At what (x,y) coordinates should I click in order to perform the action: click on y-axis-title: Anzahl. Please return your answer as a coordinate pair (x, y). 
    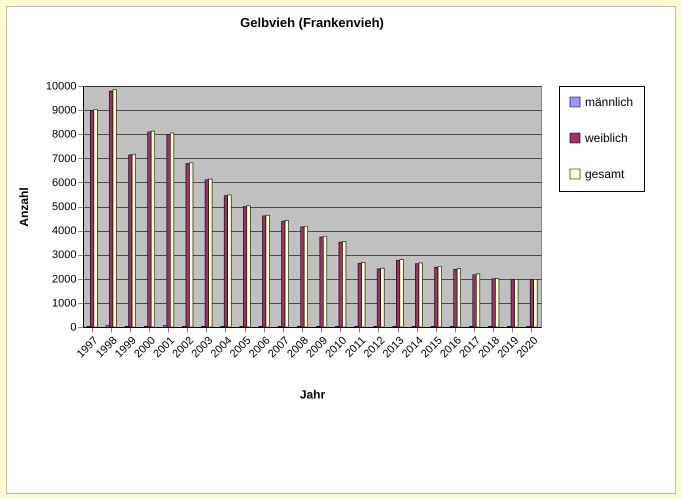
    Looking at the image, I should click on (23, 207).